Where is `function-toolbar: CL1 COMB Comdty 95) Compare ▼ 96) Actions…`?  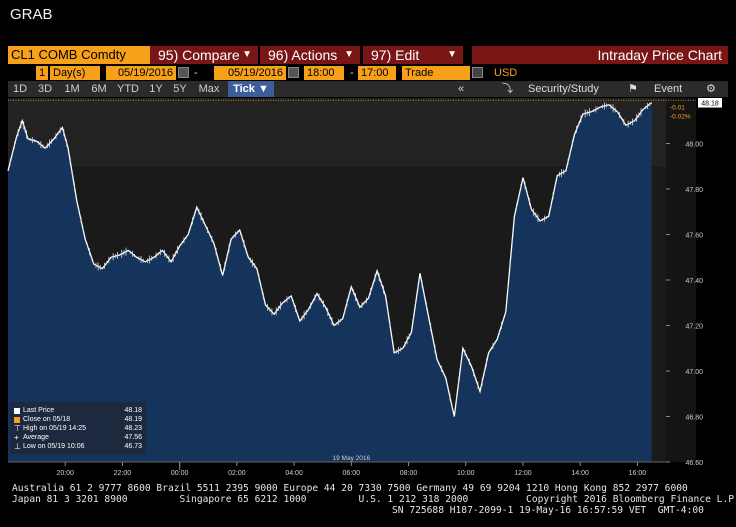 function-toolbar: CL1 COMB Comdty 95) Compare ▼ 96) Actions… is located at coordinates (368, 55).